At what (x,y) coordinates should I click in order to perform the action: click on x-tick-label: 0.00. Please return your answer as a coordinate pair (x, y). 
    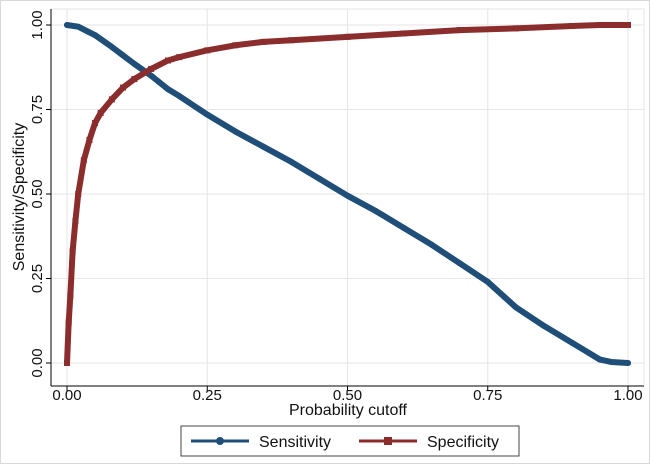
    Looking at the image, I should click on (66, 395).